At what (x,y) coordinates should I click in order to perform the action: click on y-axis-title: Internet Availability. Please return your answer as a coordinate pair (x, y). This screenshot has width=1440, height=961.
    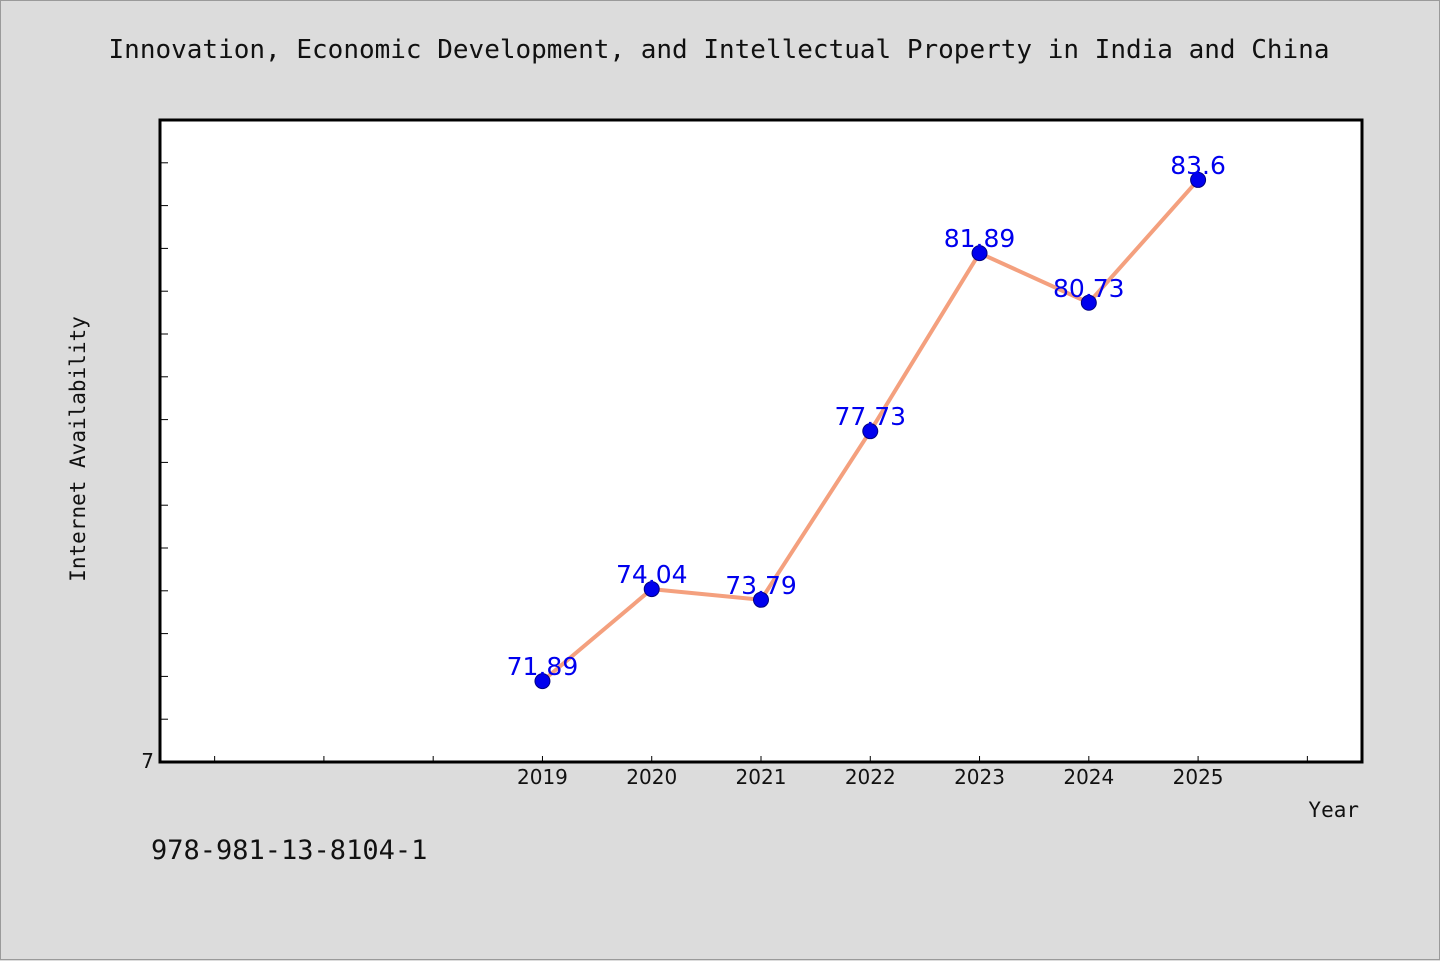
    Looking at the image, I should click on (78, 449).